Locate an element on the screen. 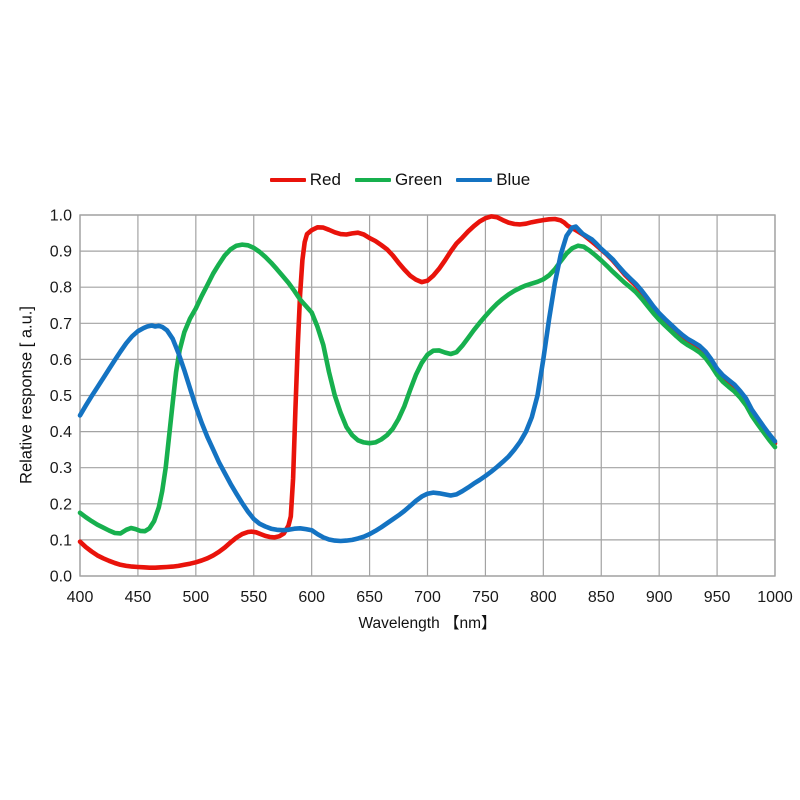  y-tick-label: 0.4 is located at coordinates (61, 432).